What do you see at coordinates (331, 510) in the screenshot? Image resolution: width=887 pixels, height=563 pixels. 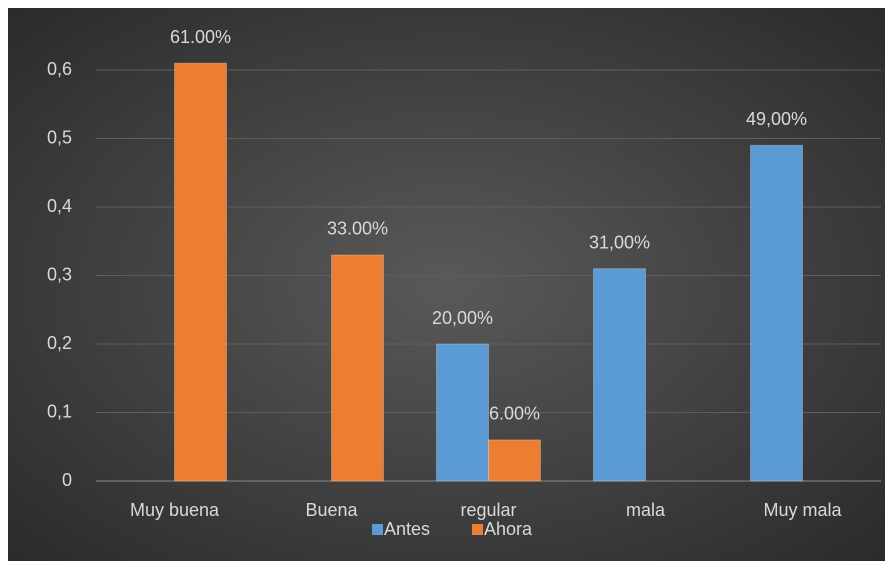 I see `x-tick-label: Buena` at bounding box center [331, 510].